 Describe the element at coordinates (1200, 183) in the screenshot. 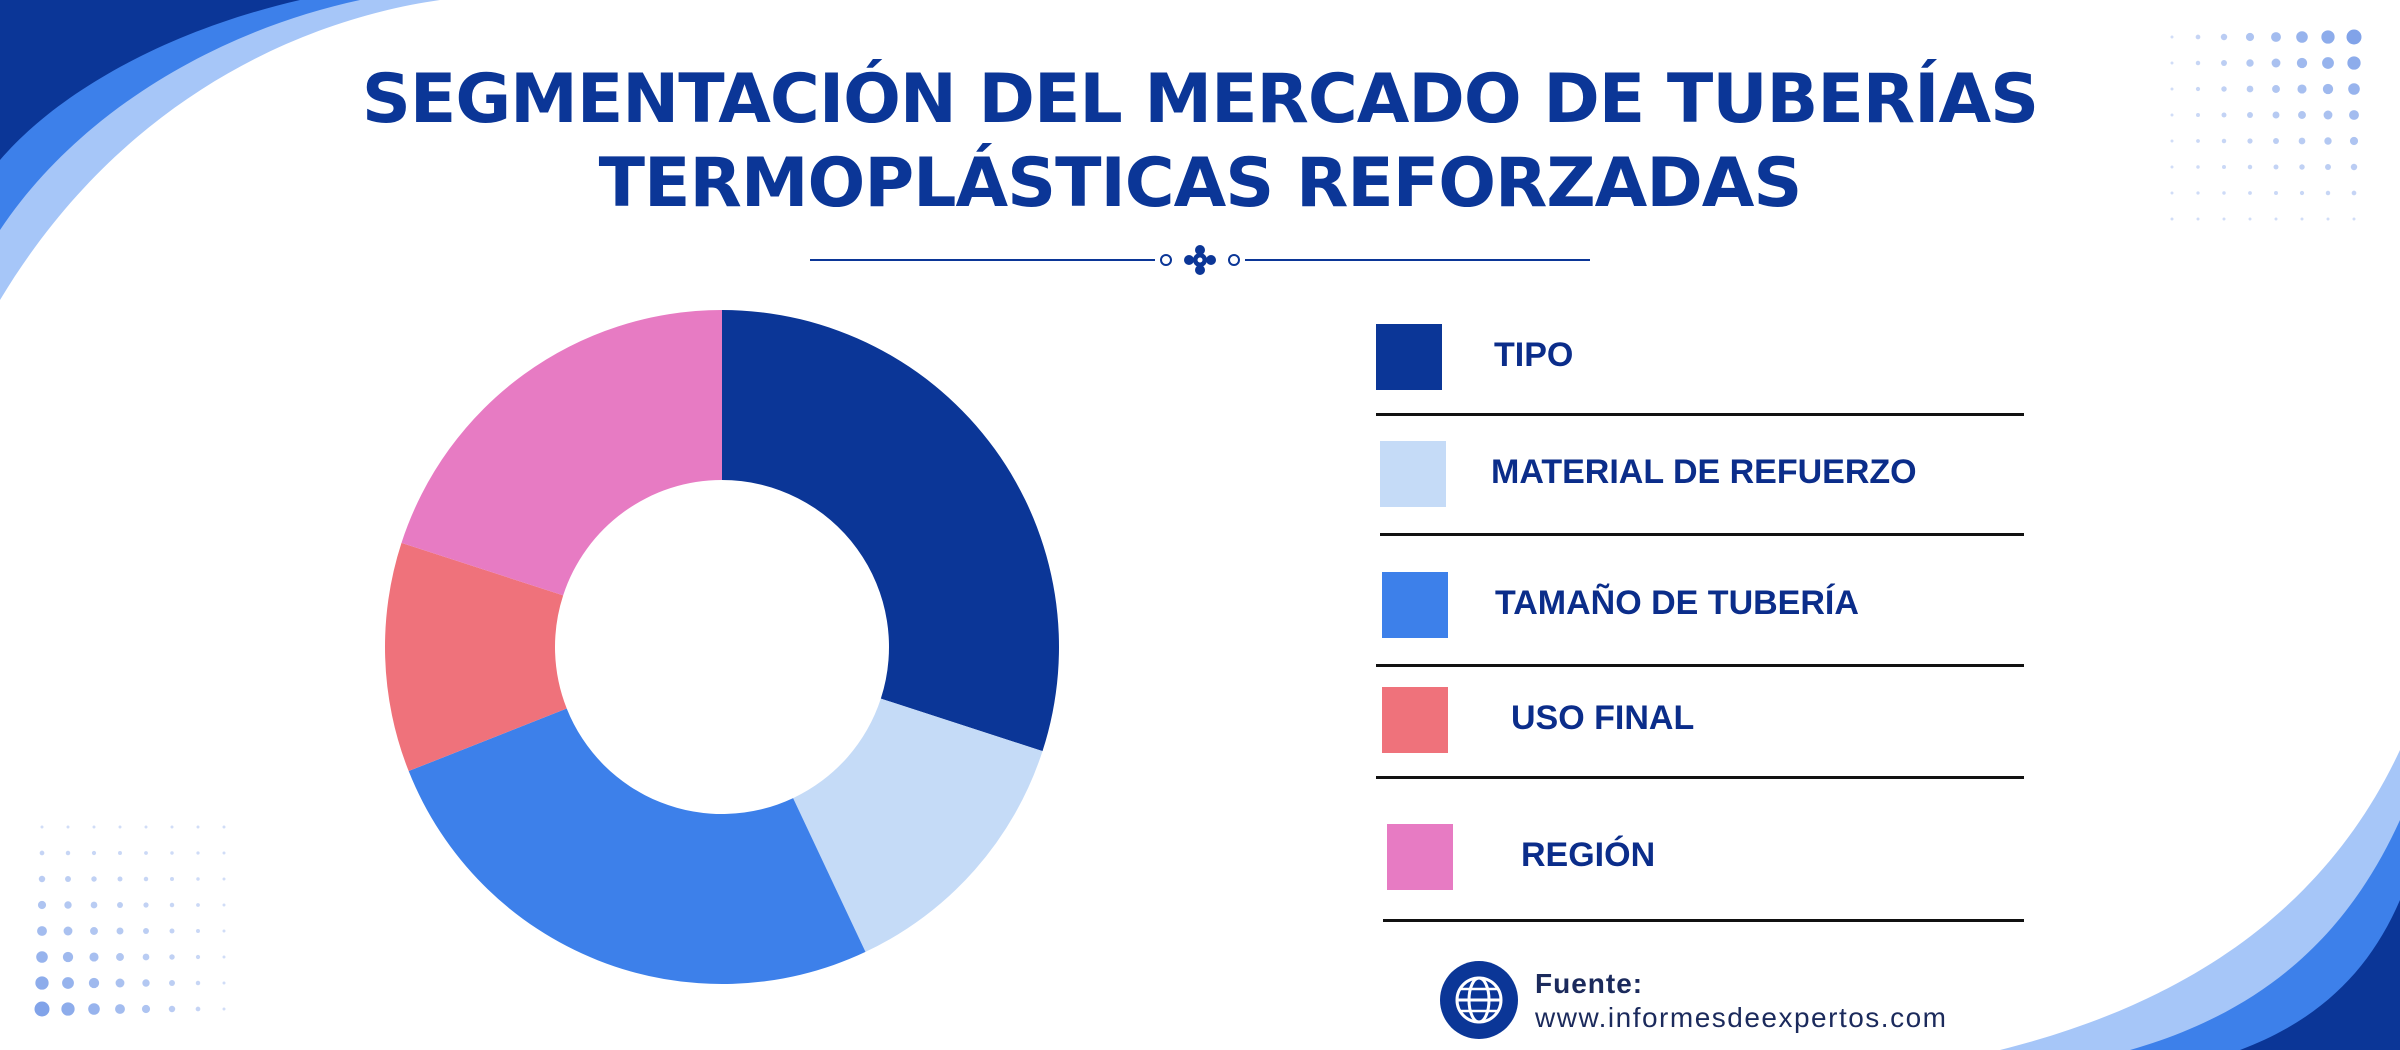

I see `title-line-2: TERMOPLÁSTICAS REFORZADAS` at that location.